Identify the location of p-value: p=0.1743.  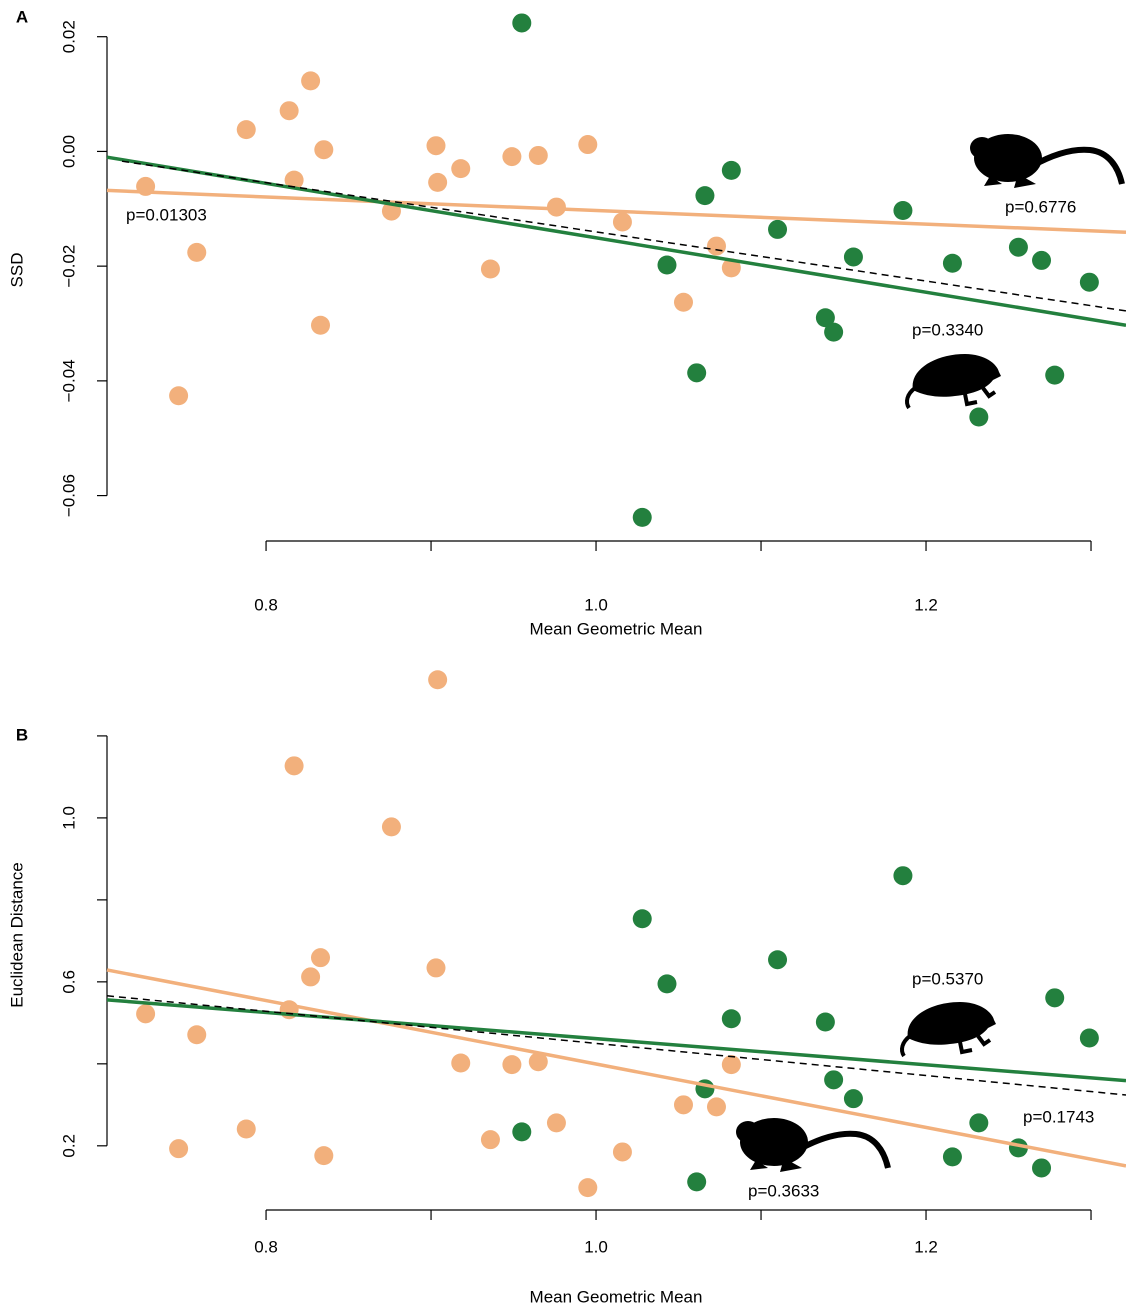
(1058, 1116).